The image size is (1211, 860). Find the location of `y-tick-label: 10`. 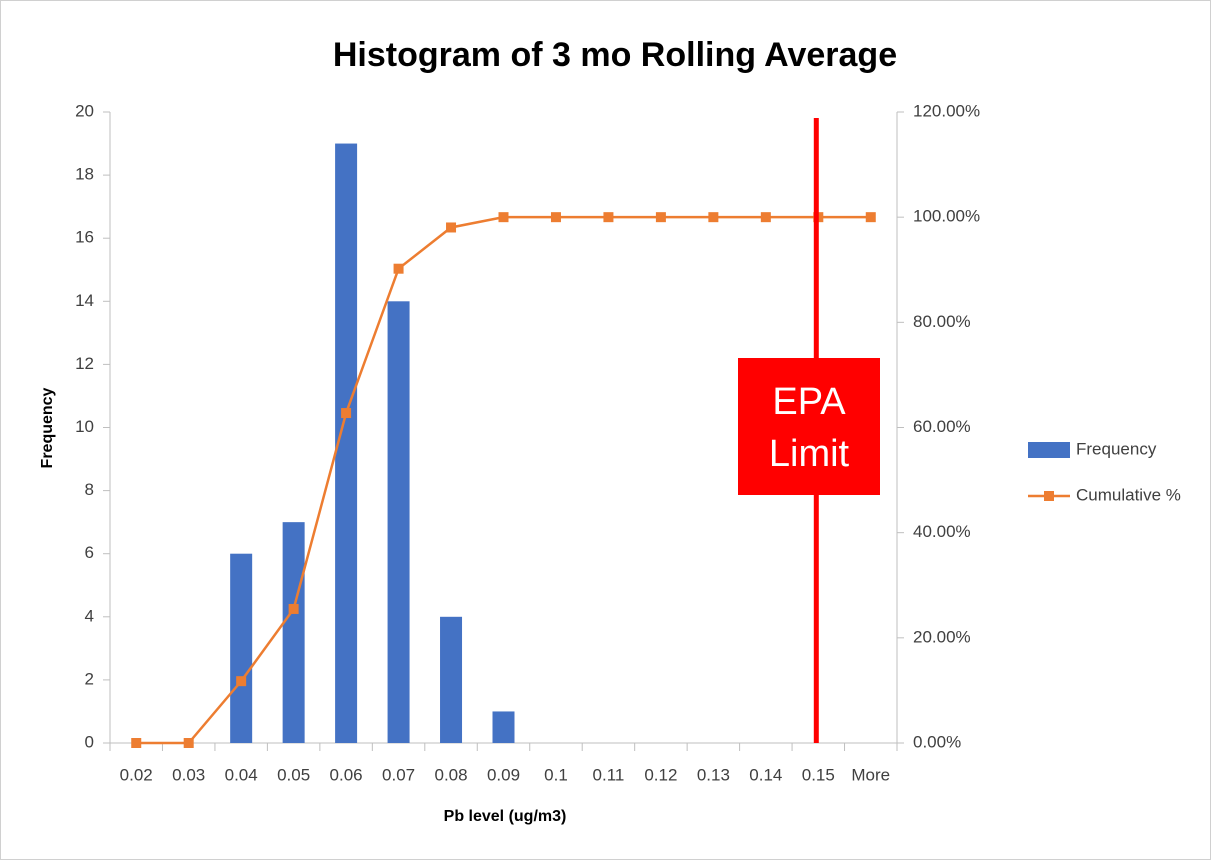

y-tick-label: 10 is located at coordinates (84, 426).